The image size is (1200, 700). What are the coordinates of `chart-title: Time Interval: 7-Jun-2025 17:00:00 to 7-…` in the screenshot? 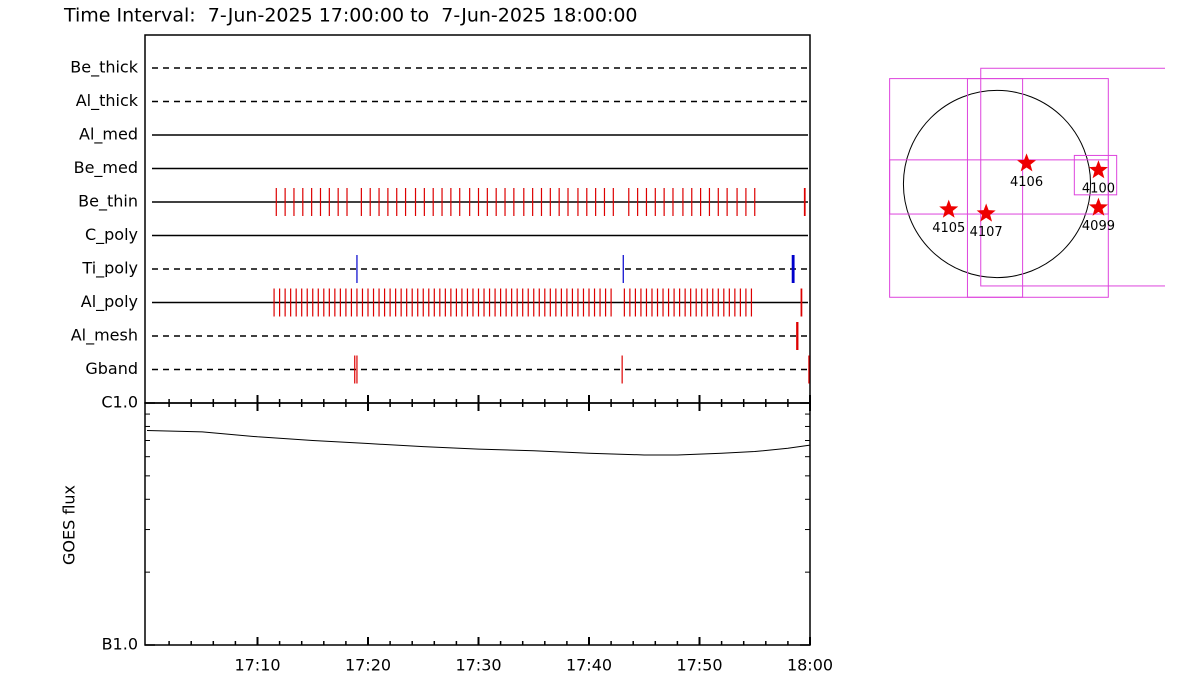 It's located at (350, 16).